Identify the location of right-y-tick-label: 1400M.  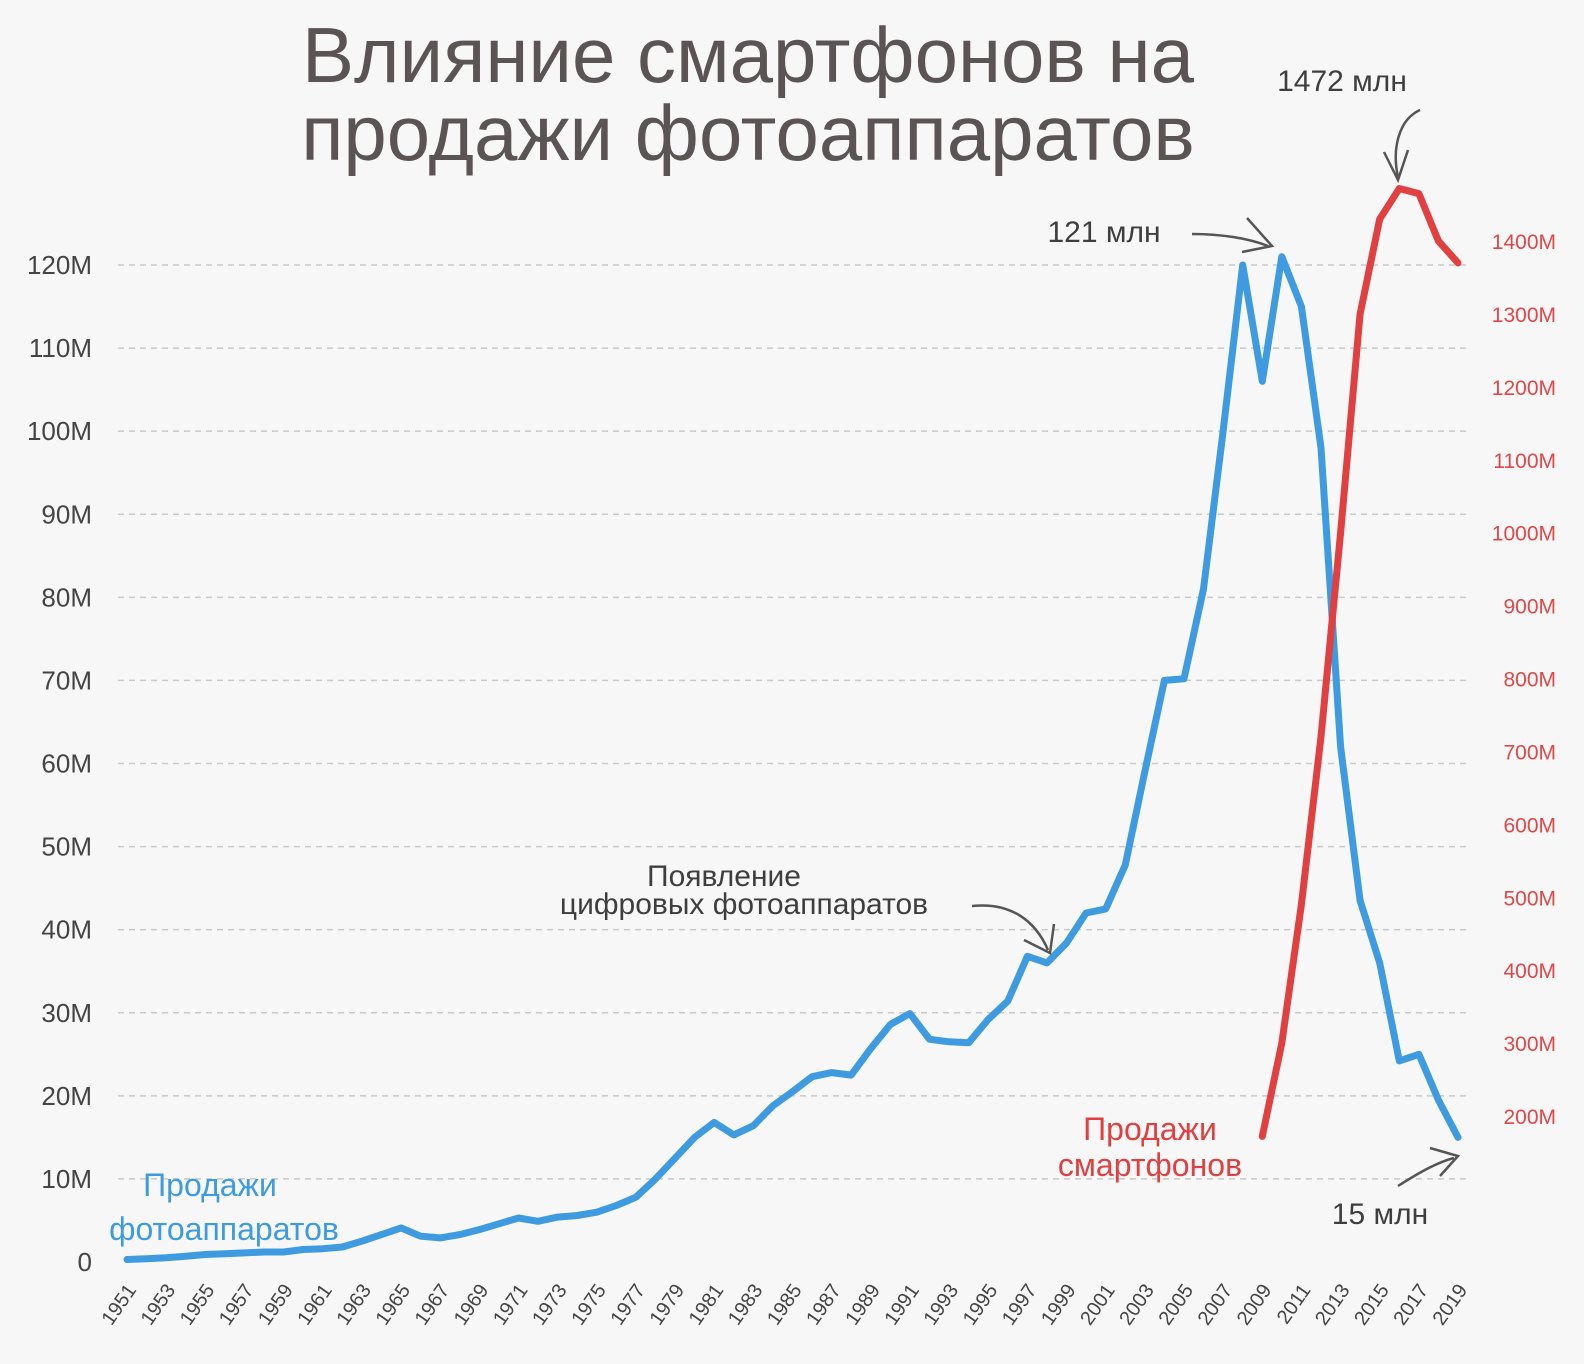
(1524, 242).